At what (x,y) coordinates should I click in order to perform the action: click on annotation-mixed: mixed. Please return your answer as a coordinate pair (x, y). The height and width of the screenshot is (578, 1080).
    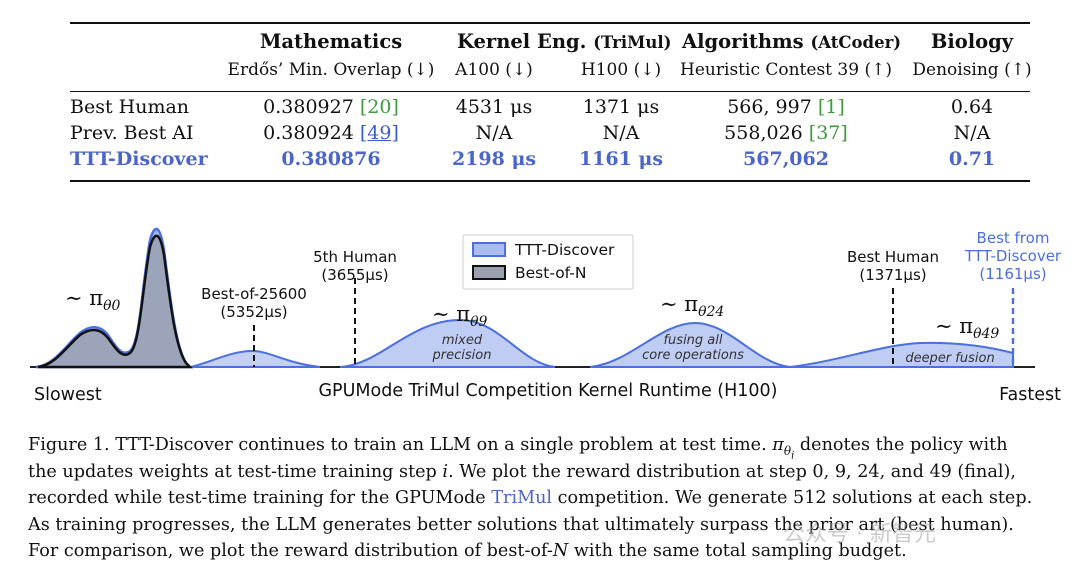
    Looking at the image, I should click on (462, 340).